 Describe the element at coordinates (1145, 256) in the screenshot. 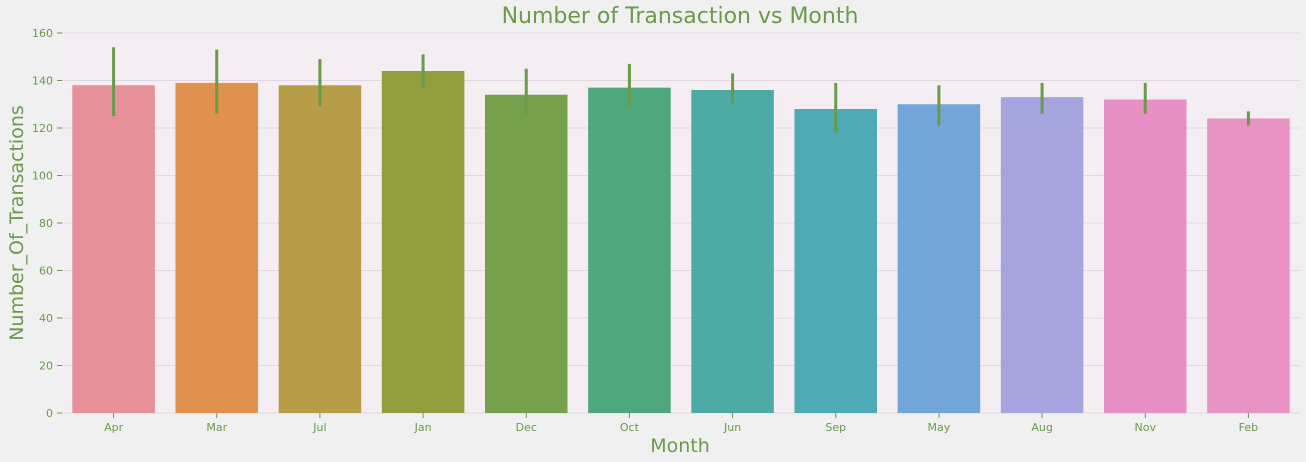

I see `bar-nov` at that location.